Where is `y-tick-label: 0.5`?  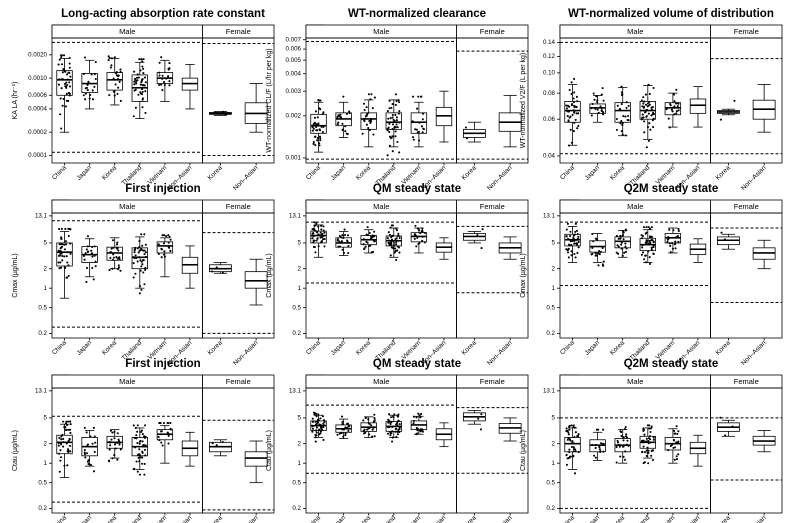
y-tick-label: 0.5 is located at coordinates (550, 482).